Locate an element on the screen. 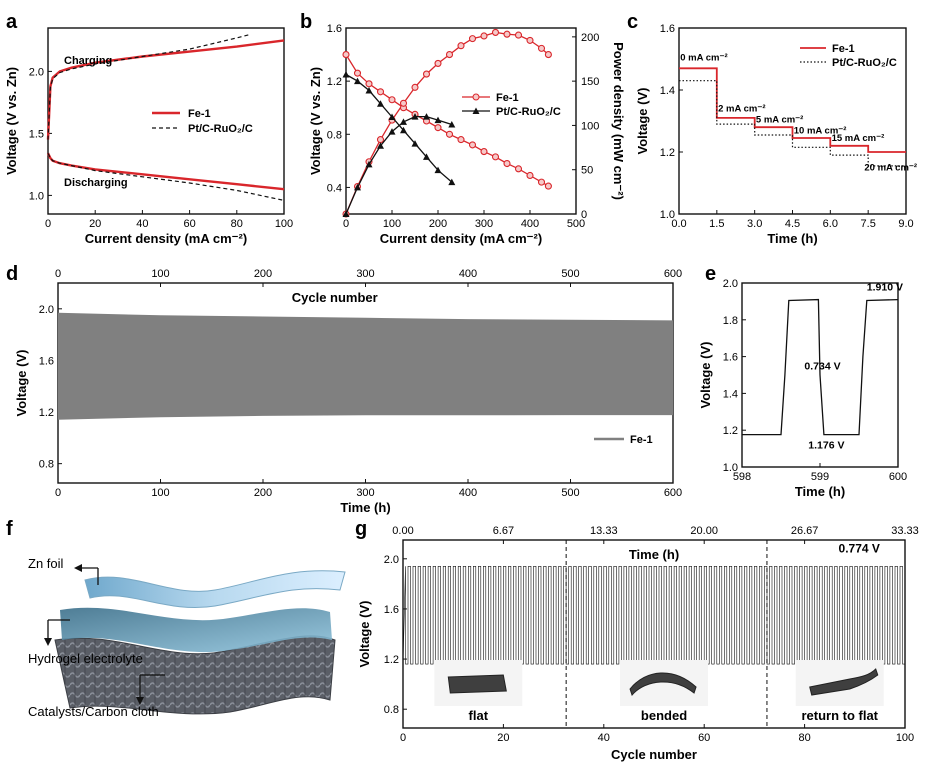 This screenshot has height=771, width=935. x2-tick-label: 0.00 is located at coordinates (402, 531).